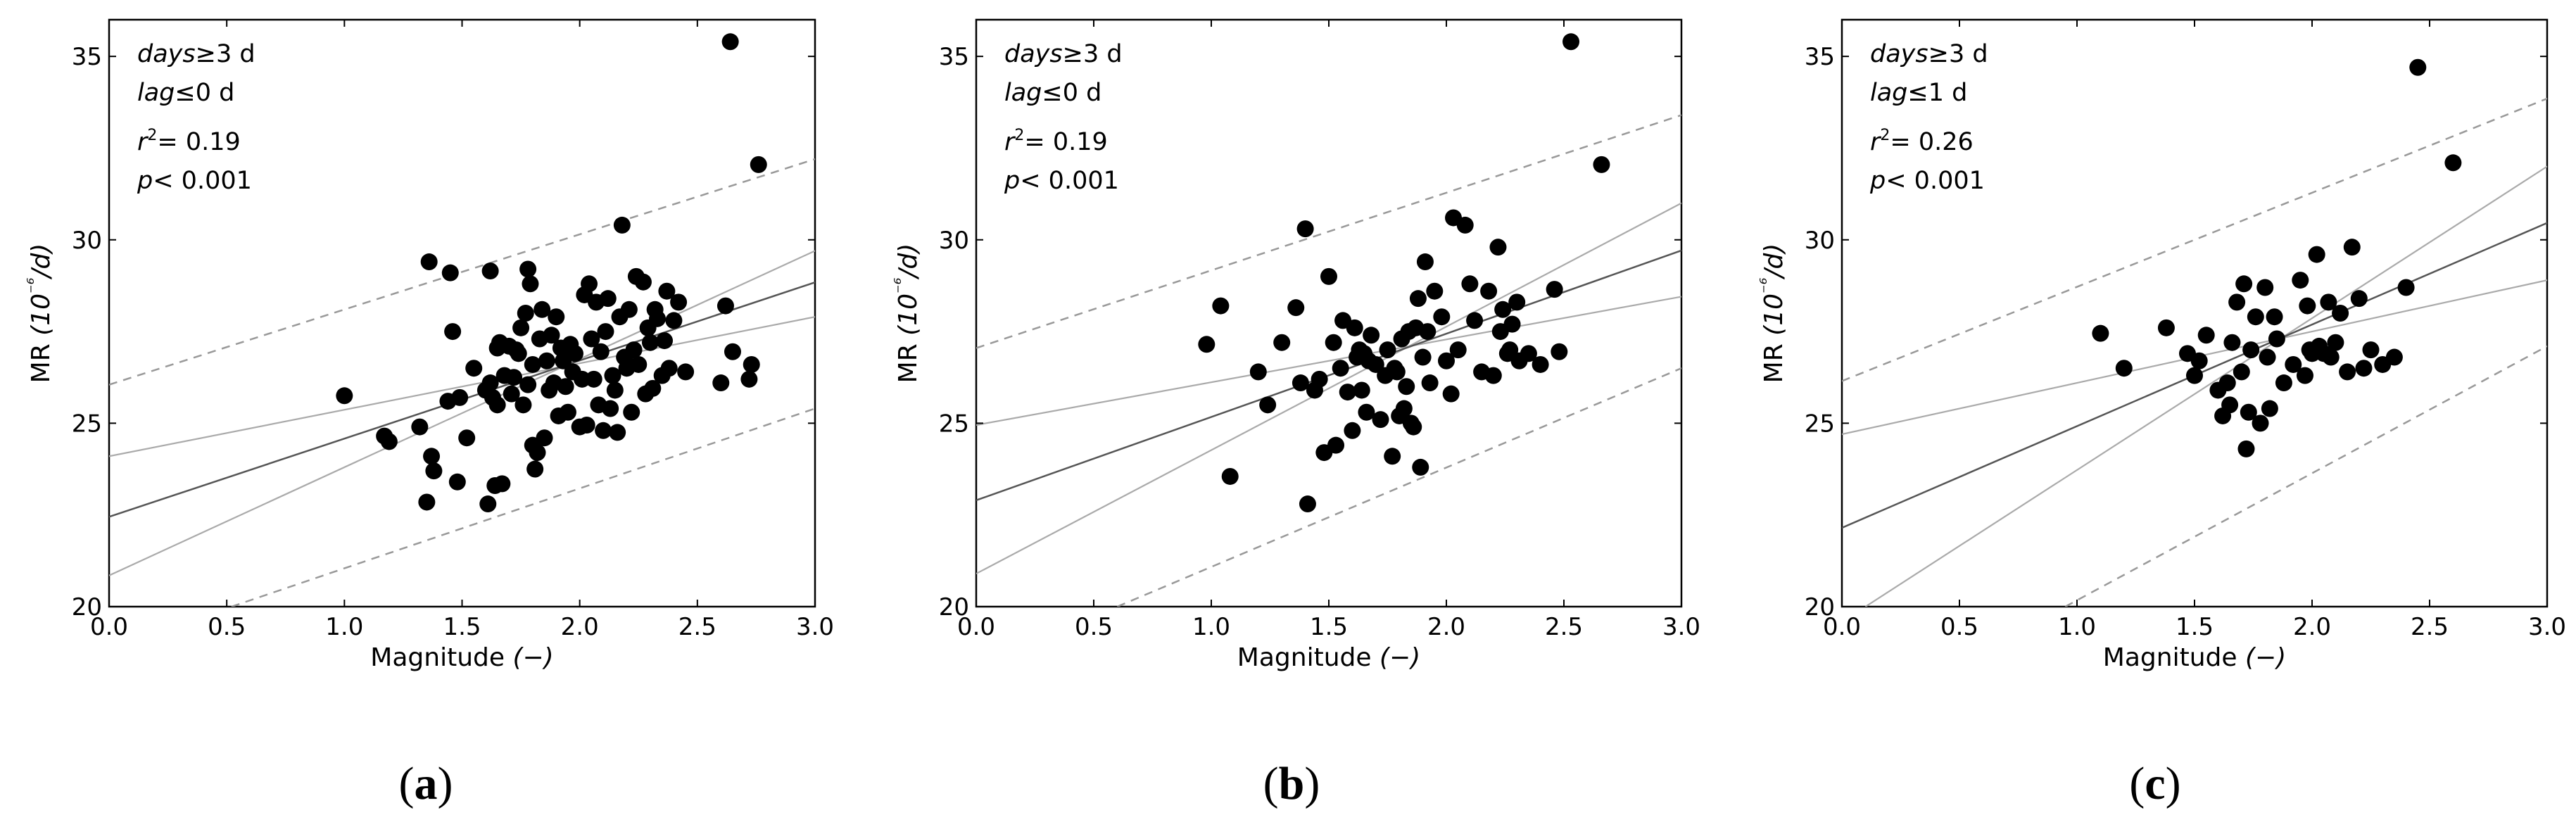 The height and width of the screenshot is (822, 2576). I want to click on panel-label: (c), so click(2154, 783).